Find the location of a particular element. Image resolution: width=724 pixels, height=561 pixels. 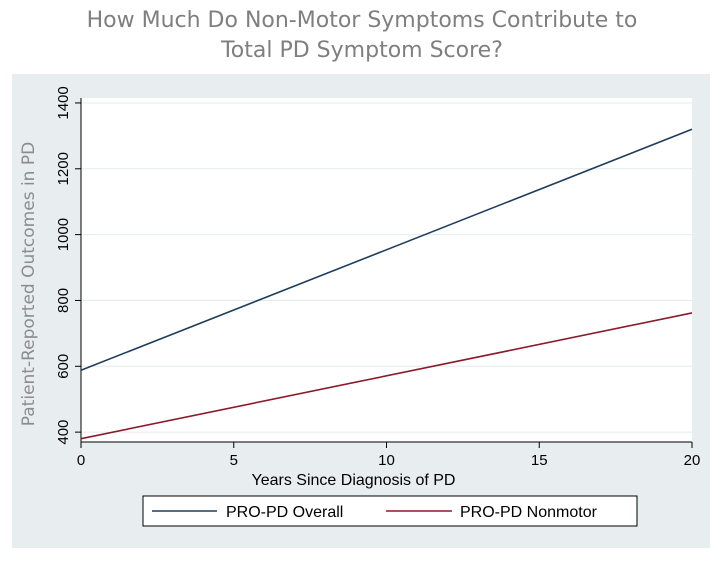

legend-label: PRO-PD Overall is located at coordinates (284, 512).